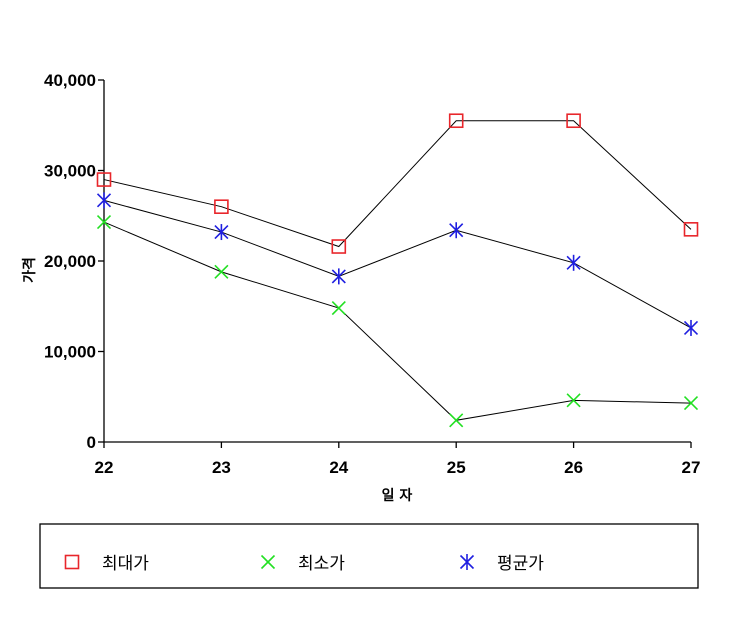 This screenshot has width=730, height=630. Describe the element at coordinates (456, 467) in the screenshot. I see `x-tick-label: 25` at that location.